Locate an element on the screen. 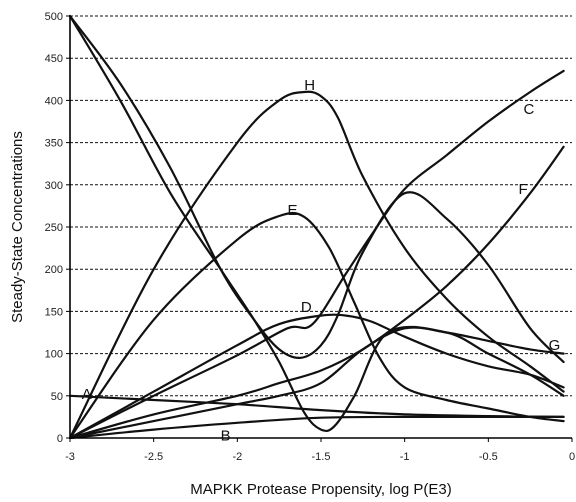 The width and height of the screenshot is (576, 502). y-tick-label: 250 is located at coordinates (54, 228).